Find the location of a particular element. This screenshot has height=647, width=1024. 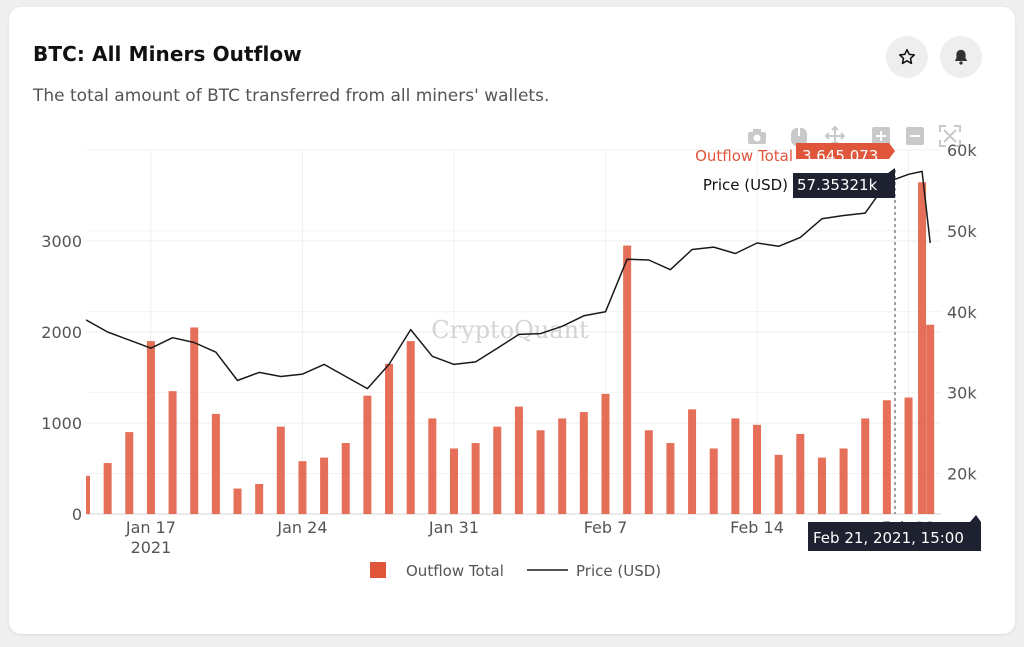

select-icon is located at coordinates (799, 137).